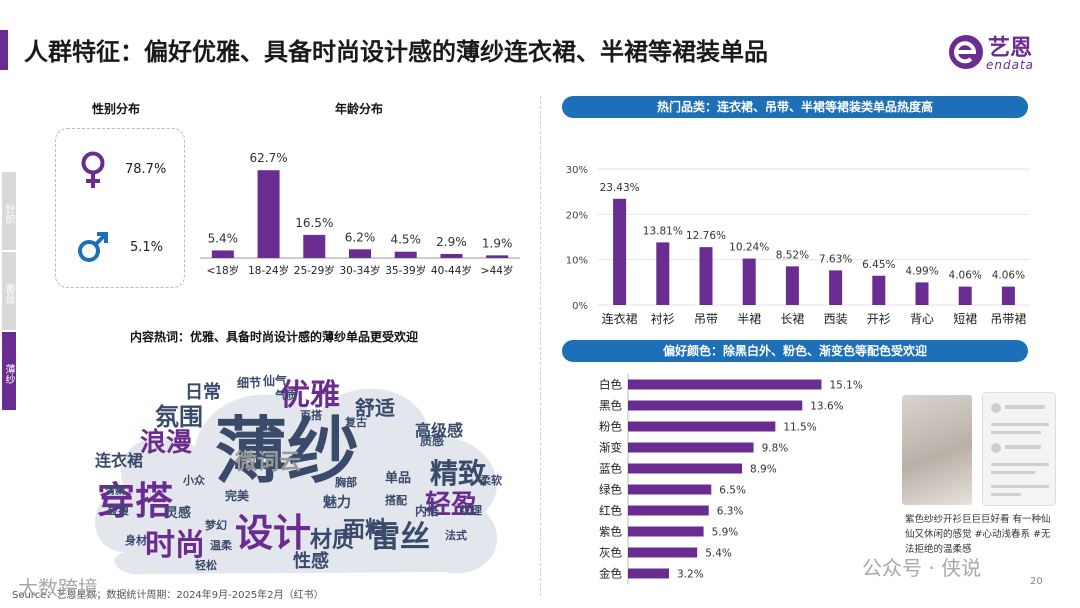 This screenshot has height=608, width=1080. I want to click on page-number: 20, so click(1036, 581).